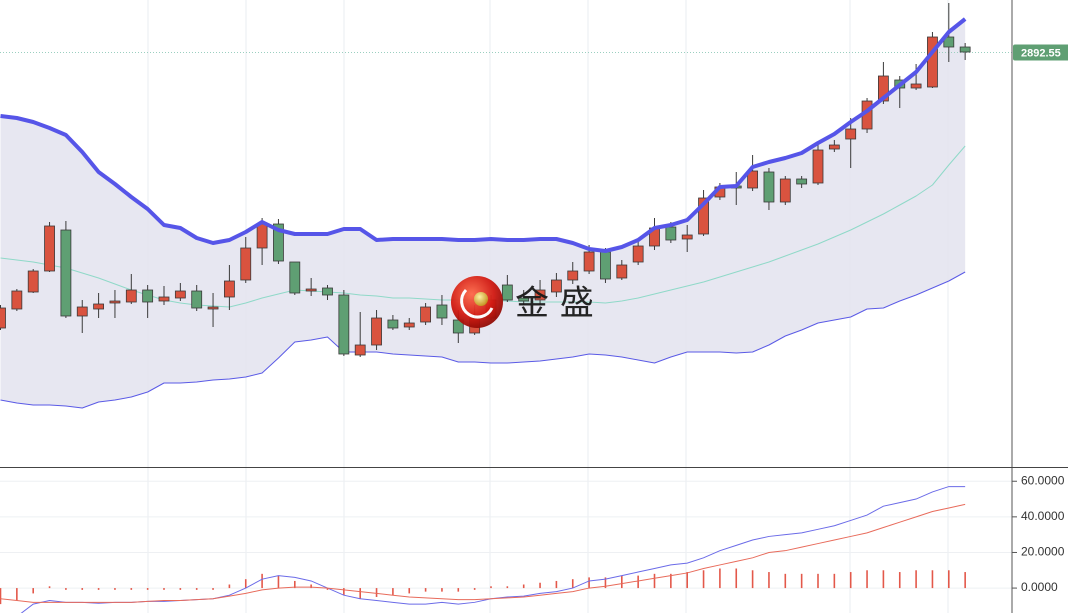 This screenshot has width=1068, height=613. I want to click on last-price-tag, so click(1040, 52).